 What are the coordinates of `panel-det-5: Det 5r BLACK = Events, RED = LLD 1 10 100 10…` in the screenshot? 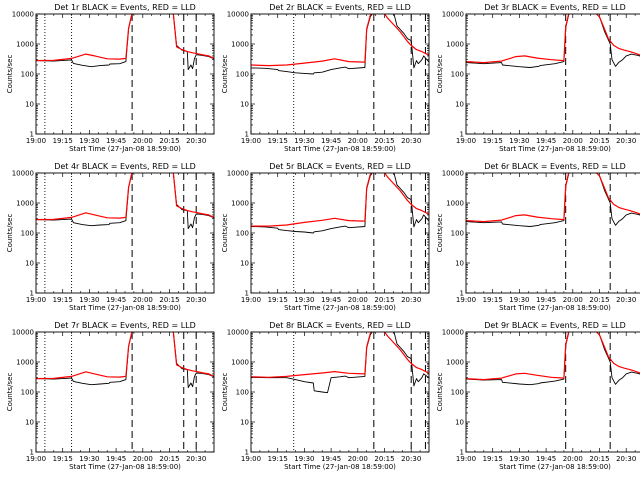 It's located at (325, 237).